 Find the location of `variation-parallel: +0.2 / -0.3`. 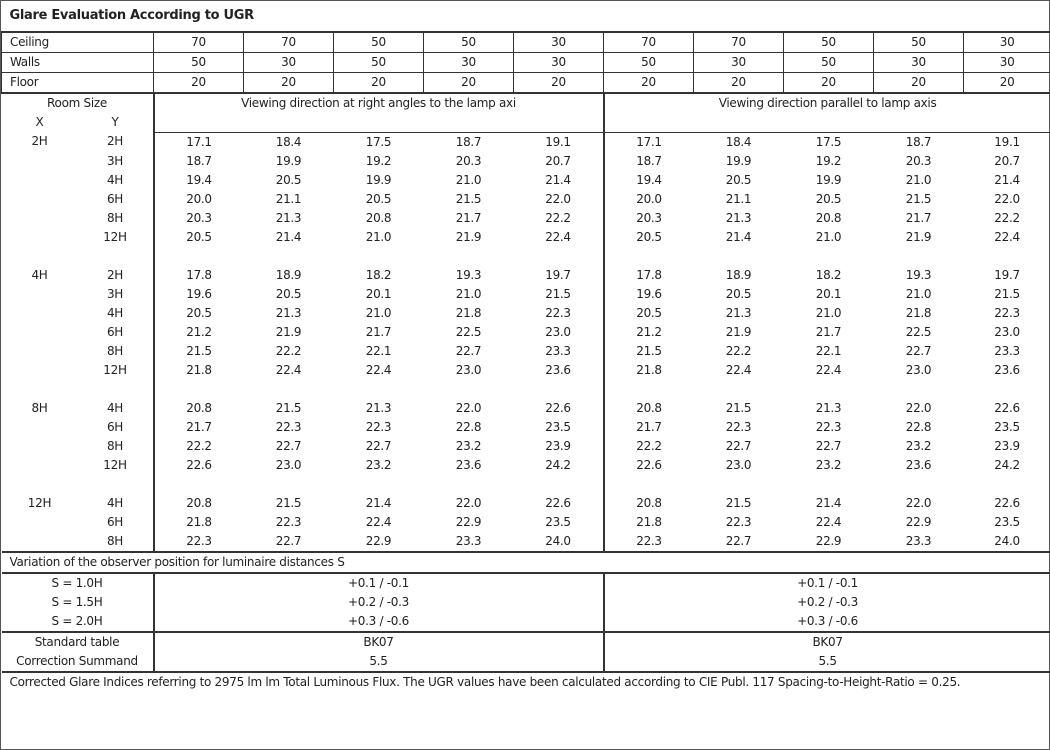

variation-parallel: +0.2 / -0.3 is located at coordinates (826, 602).